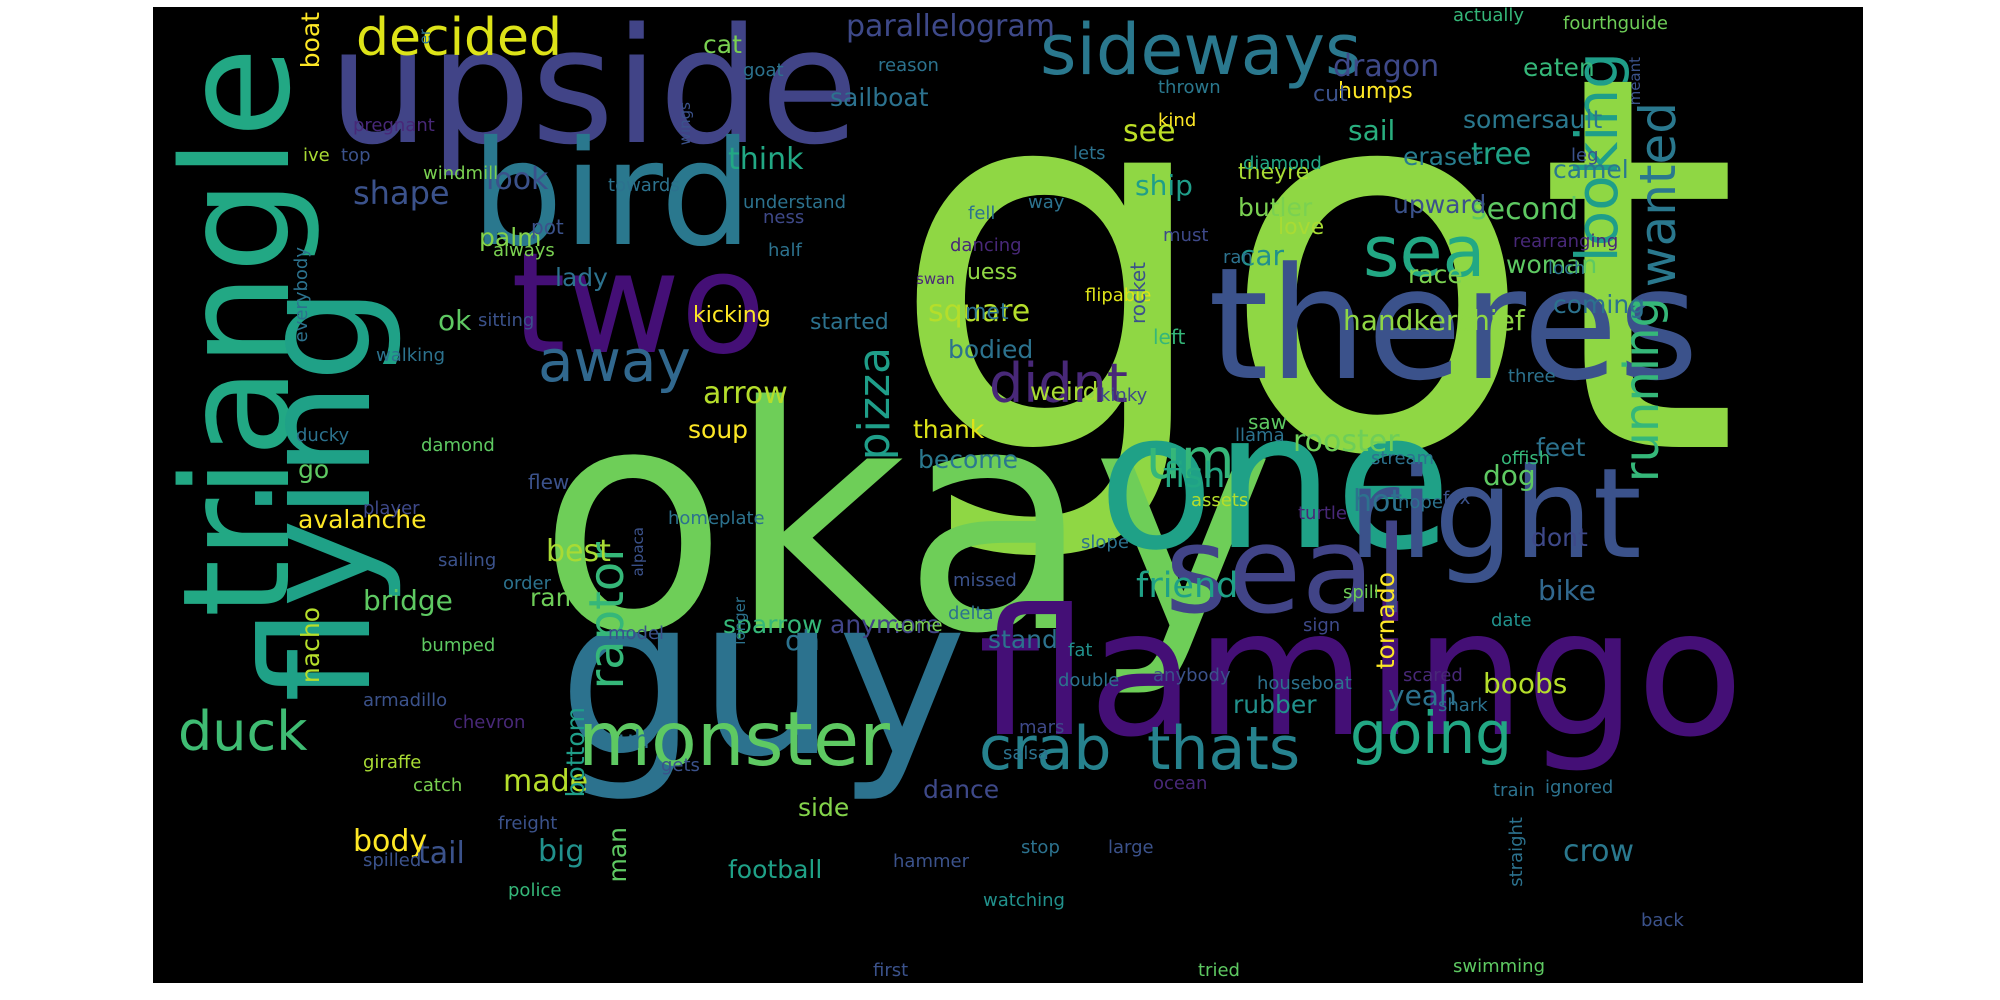  I want to click on word-feet: feet, so click(1561, 447).